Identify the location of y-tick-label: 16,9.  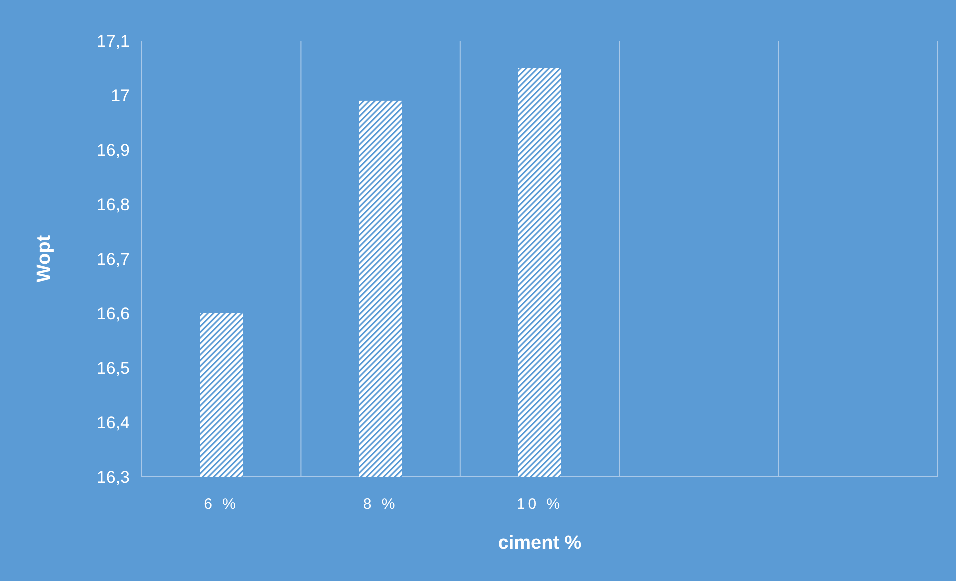
(113, 150).